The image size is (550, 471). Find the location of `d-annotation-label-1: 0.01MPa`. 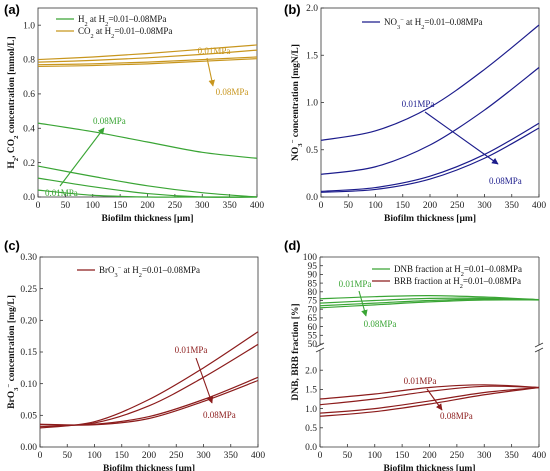

d-annotation-label-1: 0.01MPa is located at coordinates (355, 284).